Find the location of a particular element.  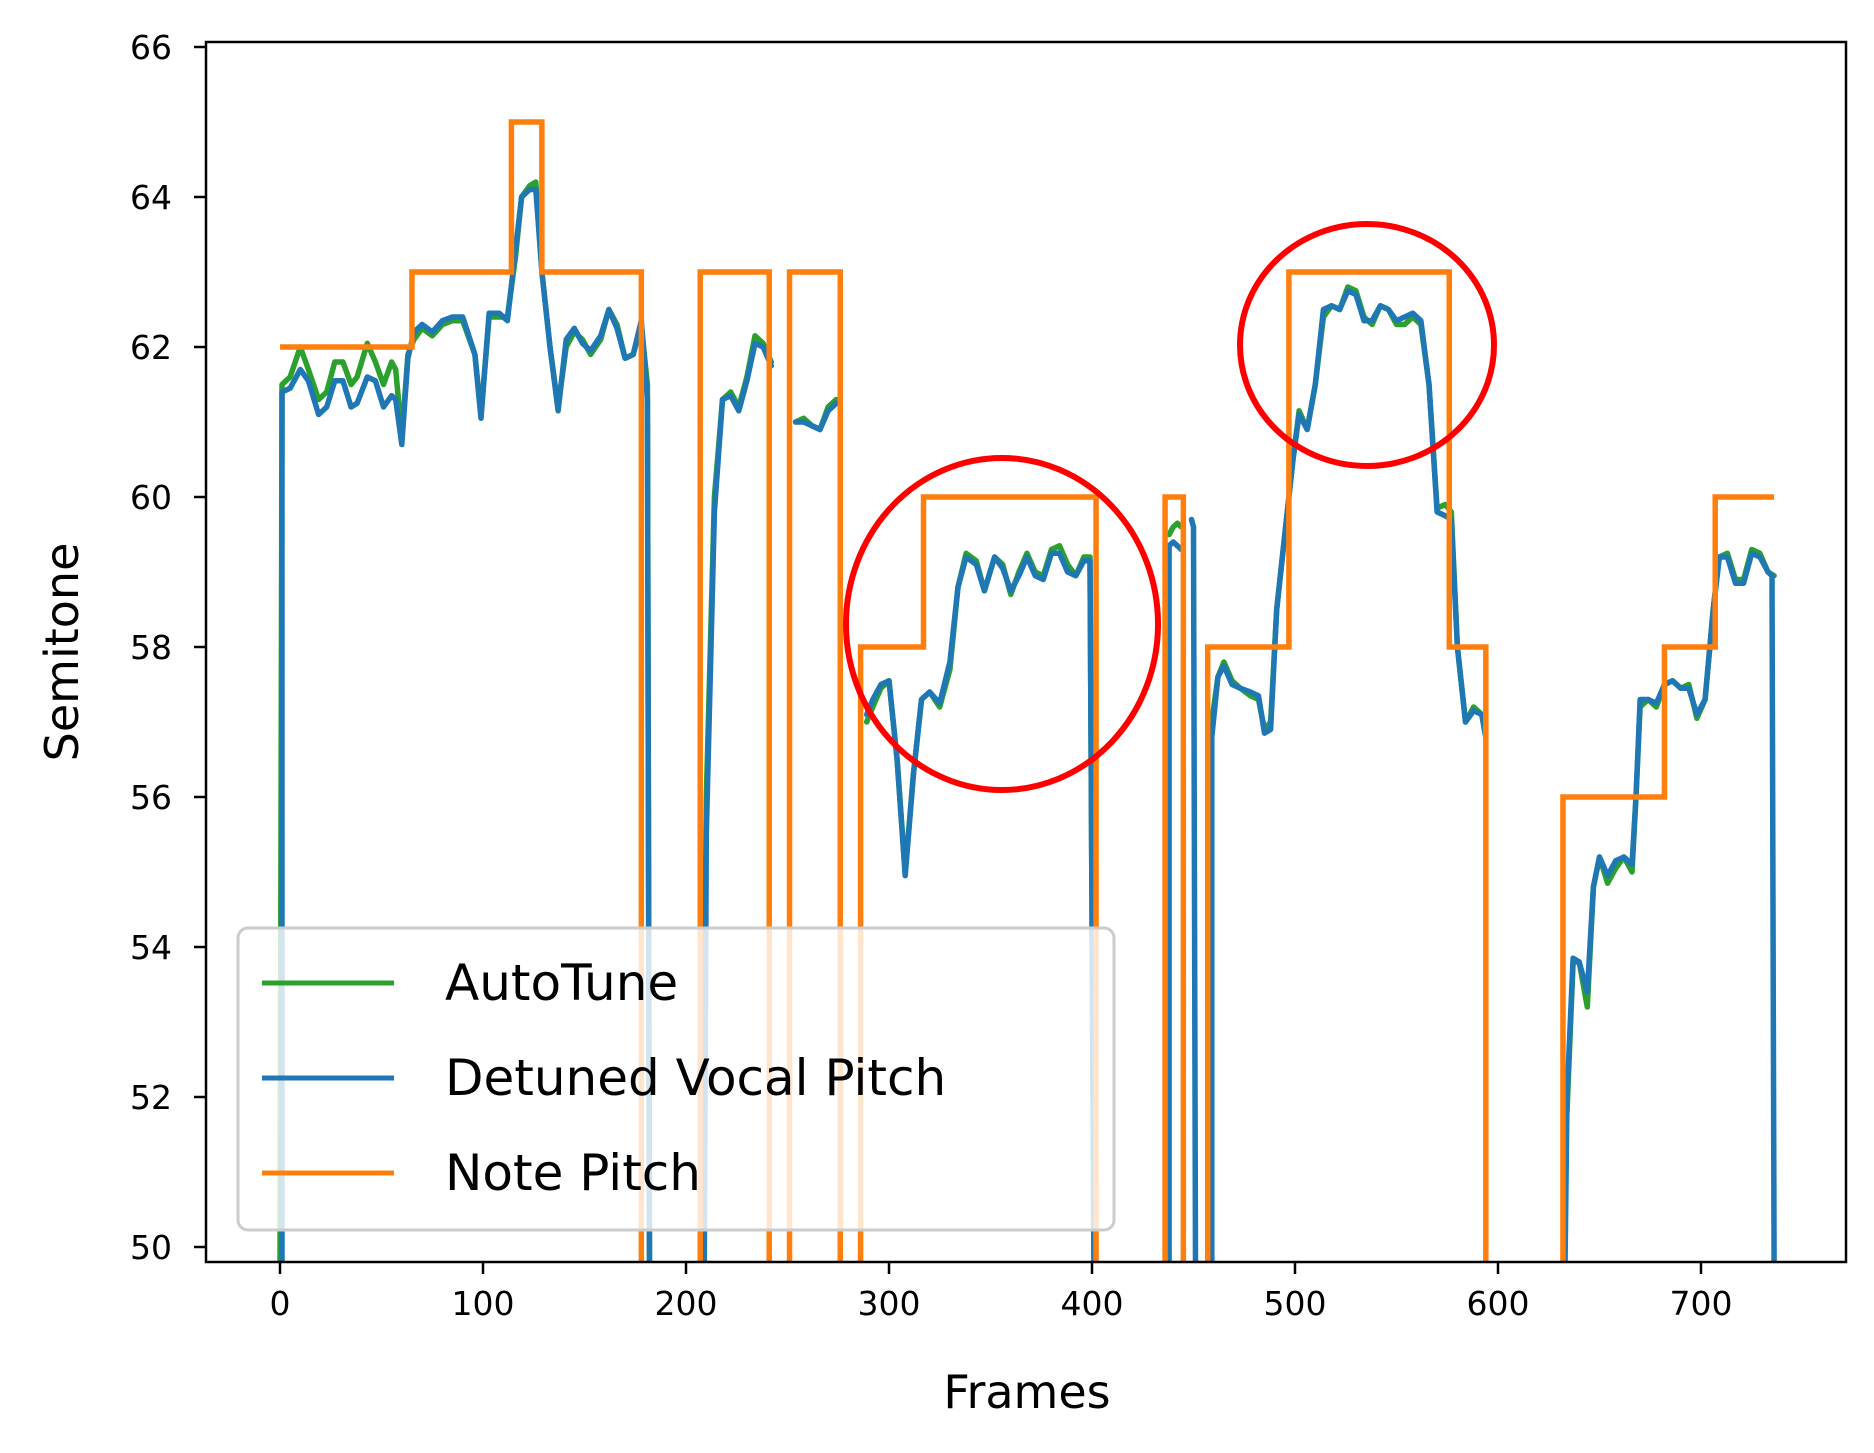

y-tick-label: 56 is located at coordinates (151, 797).